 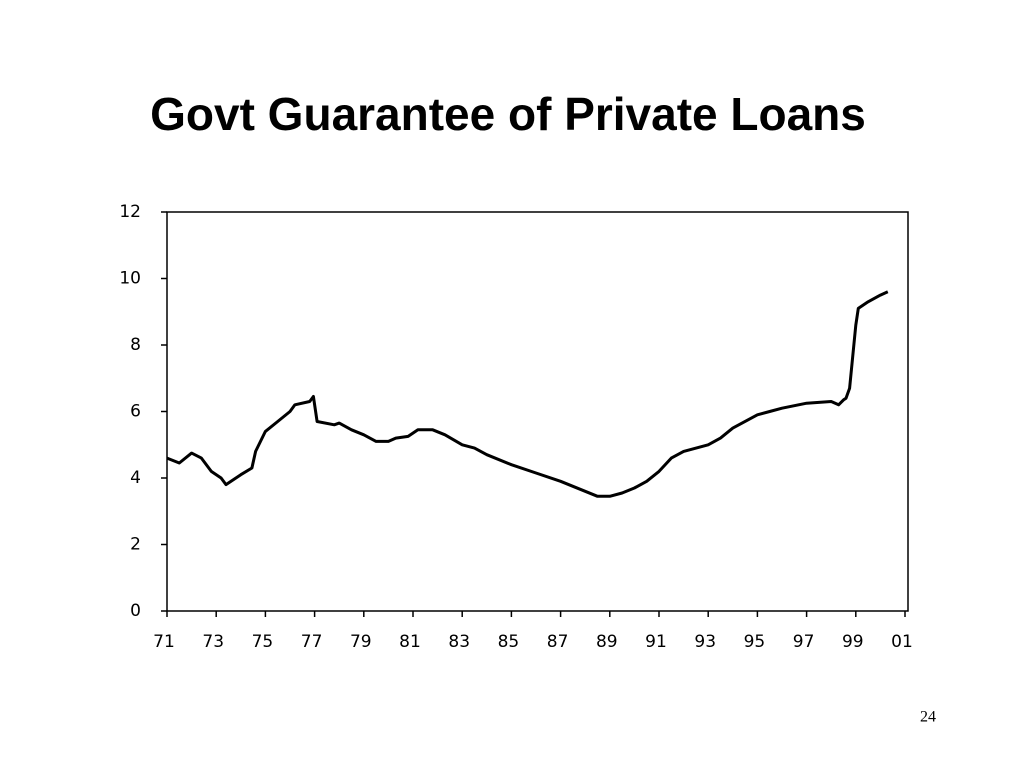 I want to click on y-tick-label: 10, so click(x=130, y=279).